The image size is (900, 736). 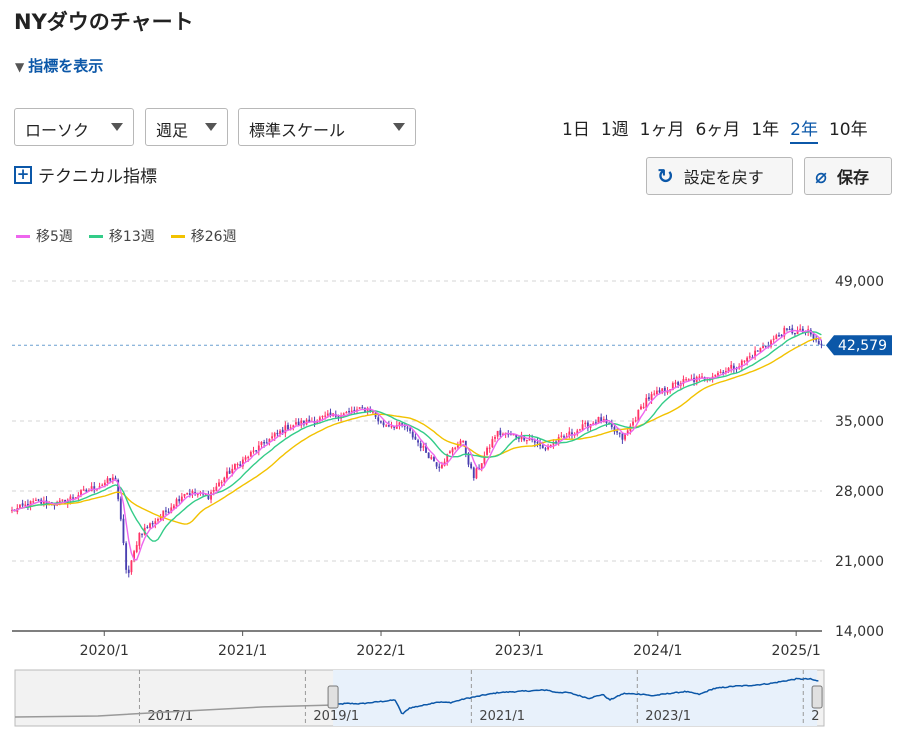 I want to click on legend-swatch-ma26, so click(x=177, y=236).